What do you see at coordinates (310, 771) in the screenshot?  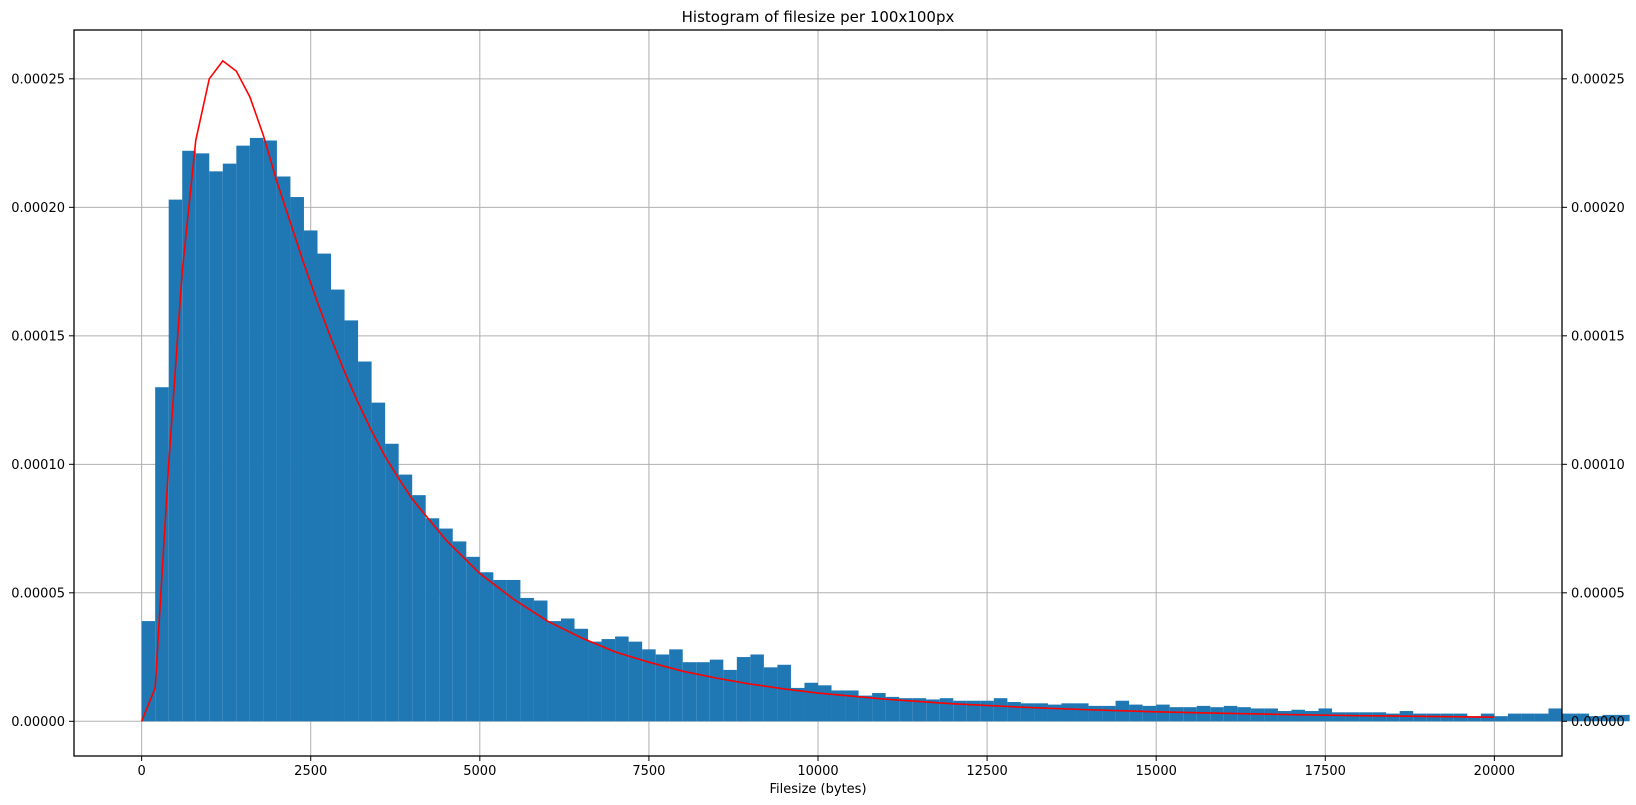 I see `x-tick-label: 2500` at bounding box center [310, 771].